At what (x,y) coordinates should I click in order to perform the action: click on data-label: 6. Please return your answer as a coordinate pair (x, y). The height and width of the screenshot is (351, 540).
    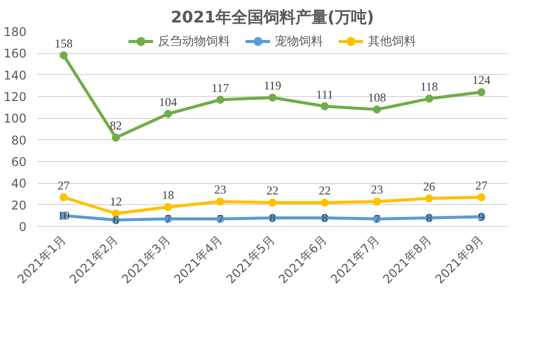
    Looking at the image, I should click on (115, 220).